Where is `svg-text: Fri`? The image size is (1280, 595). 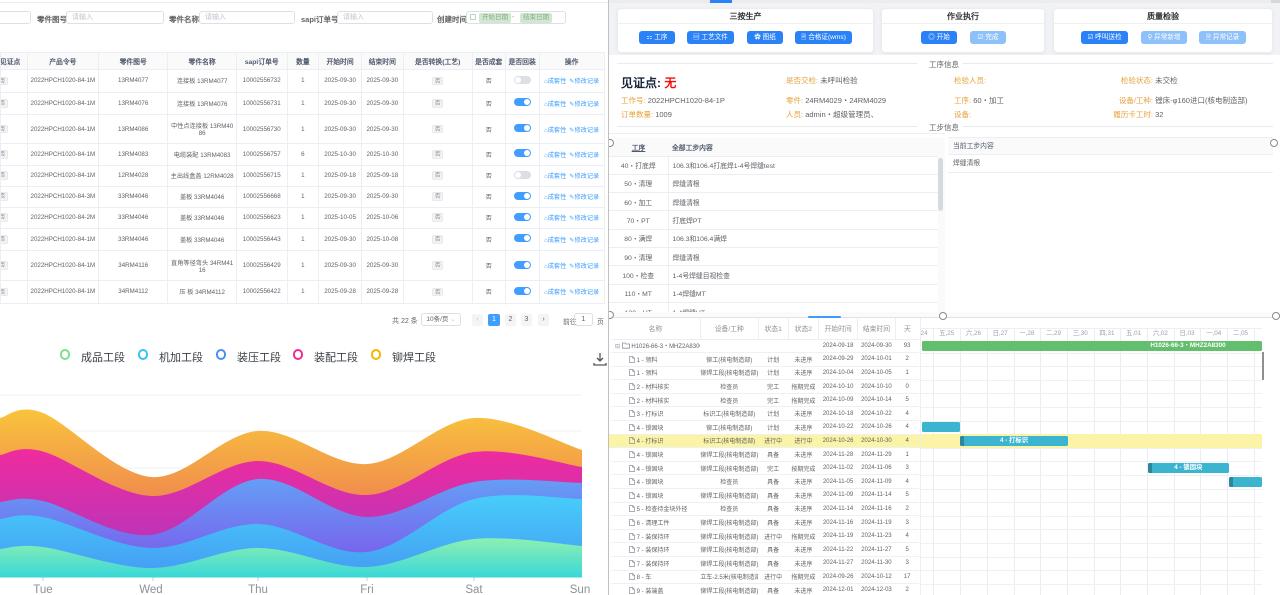
svg-text: Fri is located at coordinates (366, 589).